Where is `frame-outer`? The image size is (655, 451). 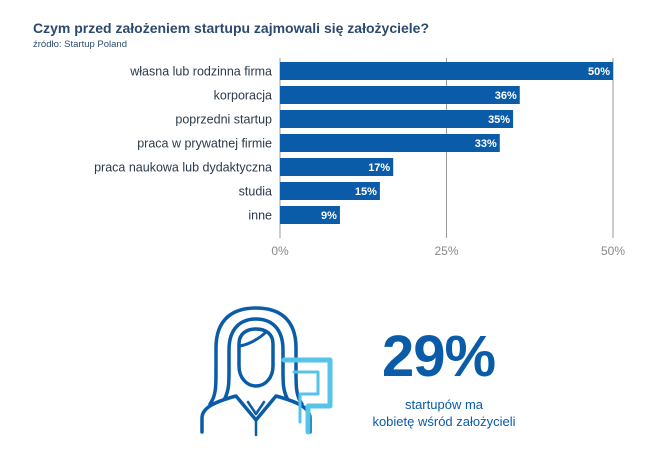 frame-outer is located at coordinates (307, 396).